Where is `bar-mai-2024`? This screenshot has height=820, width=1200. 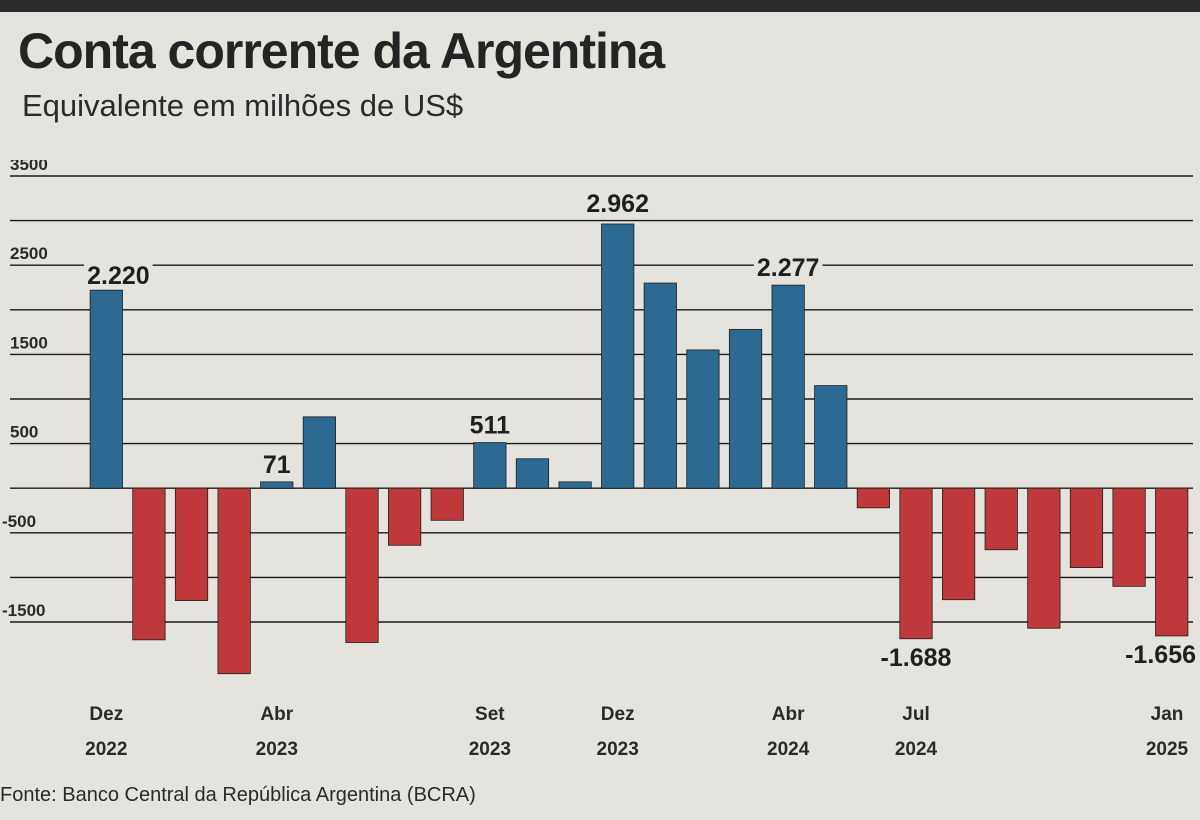
bar-mai-2024 is located at coordinates (831, 437).